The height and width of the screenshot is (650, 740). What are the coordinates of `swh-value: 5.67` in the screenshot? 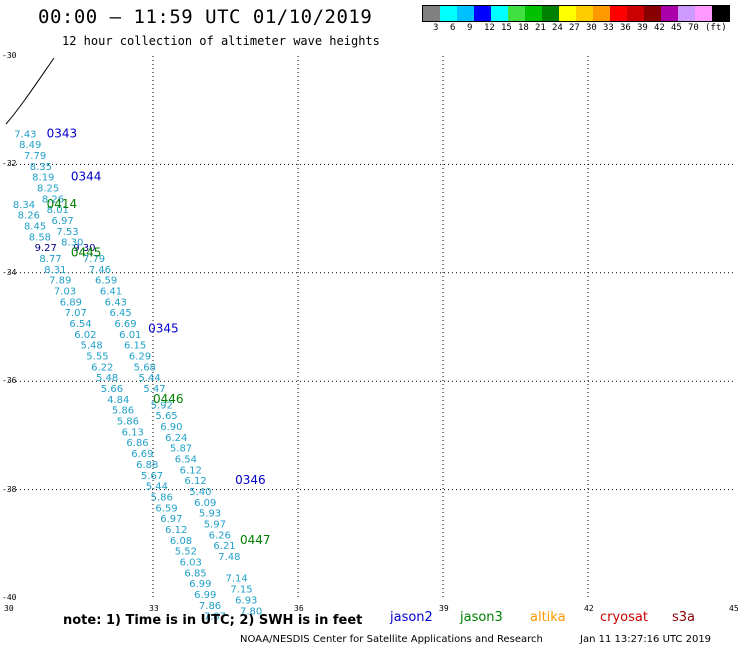 It's located at (152, 476).